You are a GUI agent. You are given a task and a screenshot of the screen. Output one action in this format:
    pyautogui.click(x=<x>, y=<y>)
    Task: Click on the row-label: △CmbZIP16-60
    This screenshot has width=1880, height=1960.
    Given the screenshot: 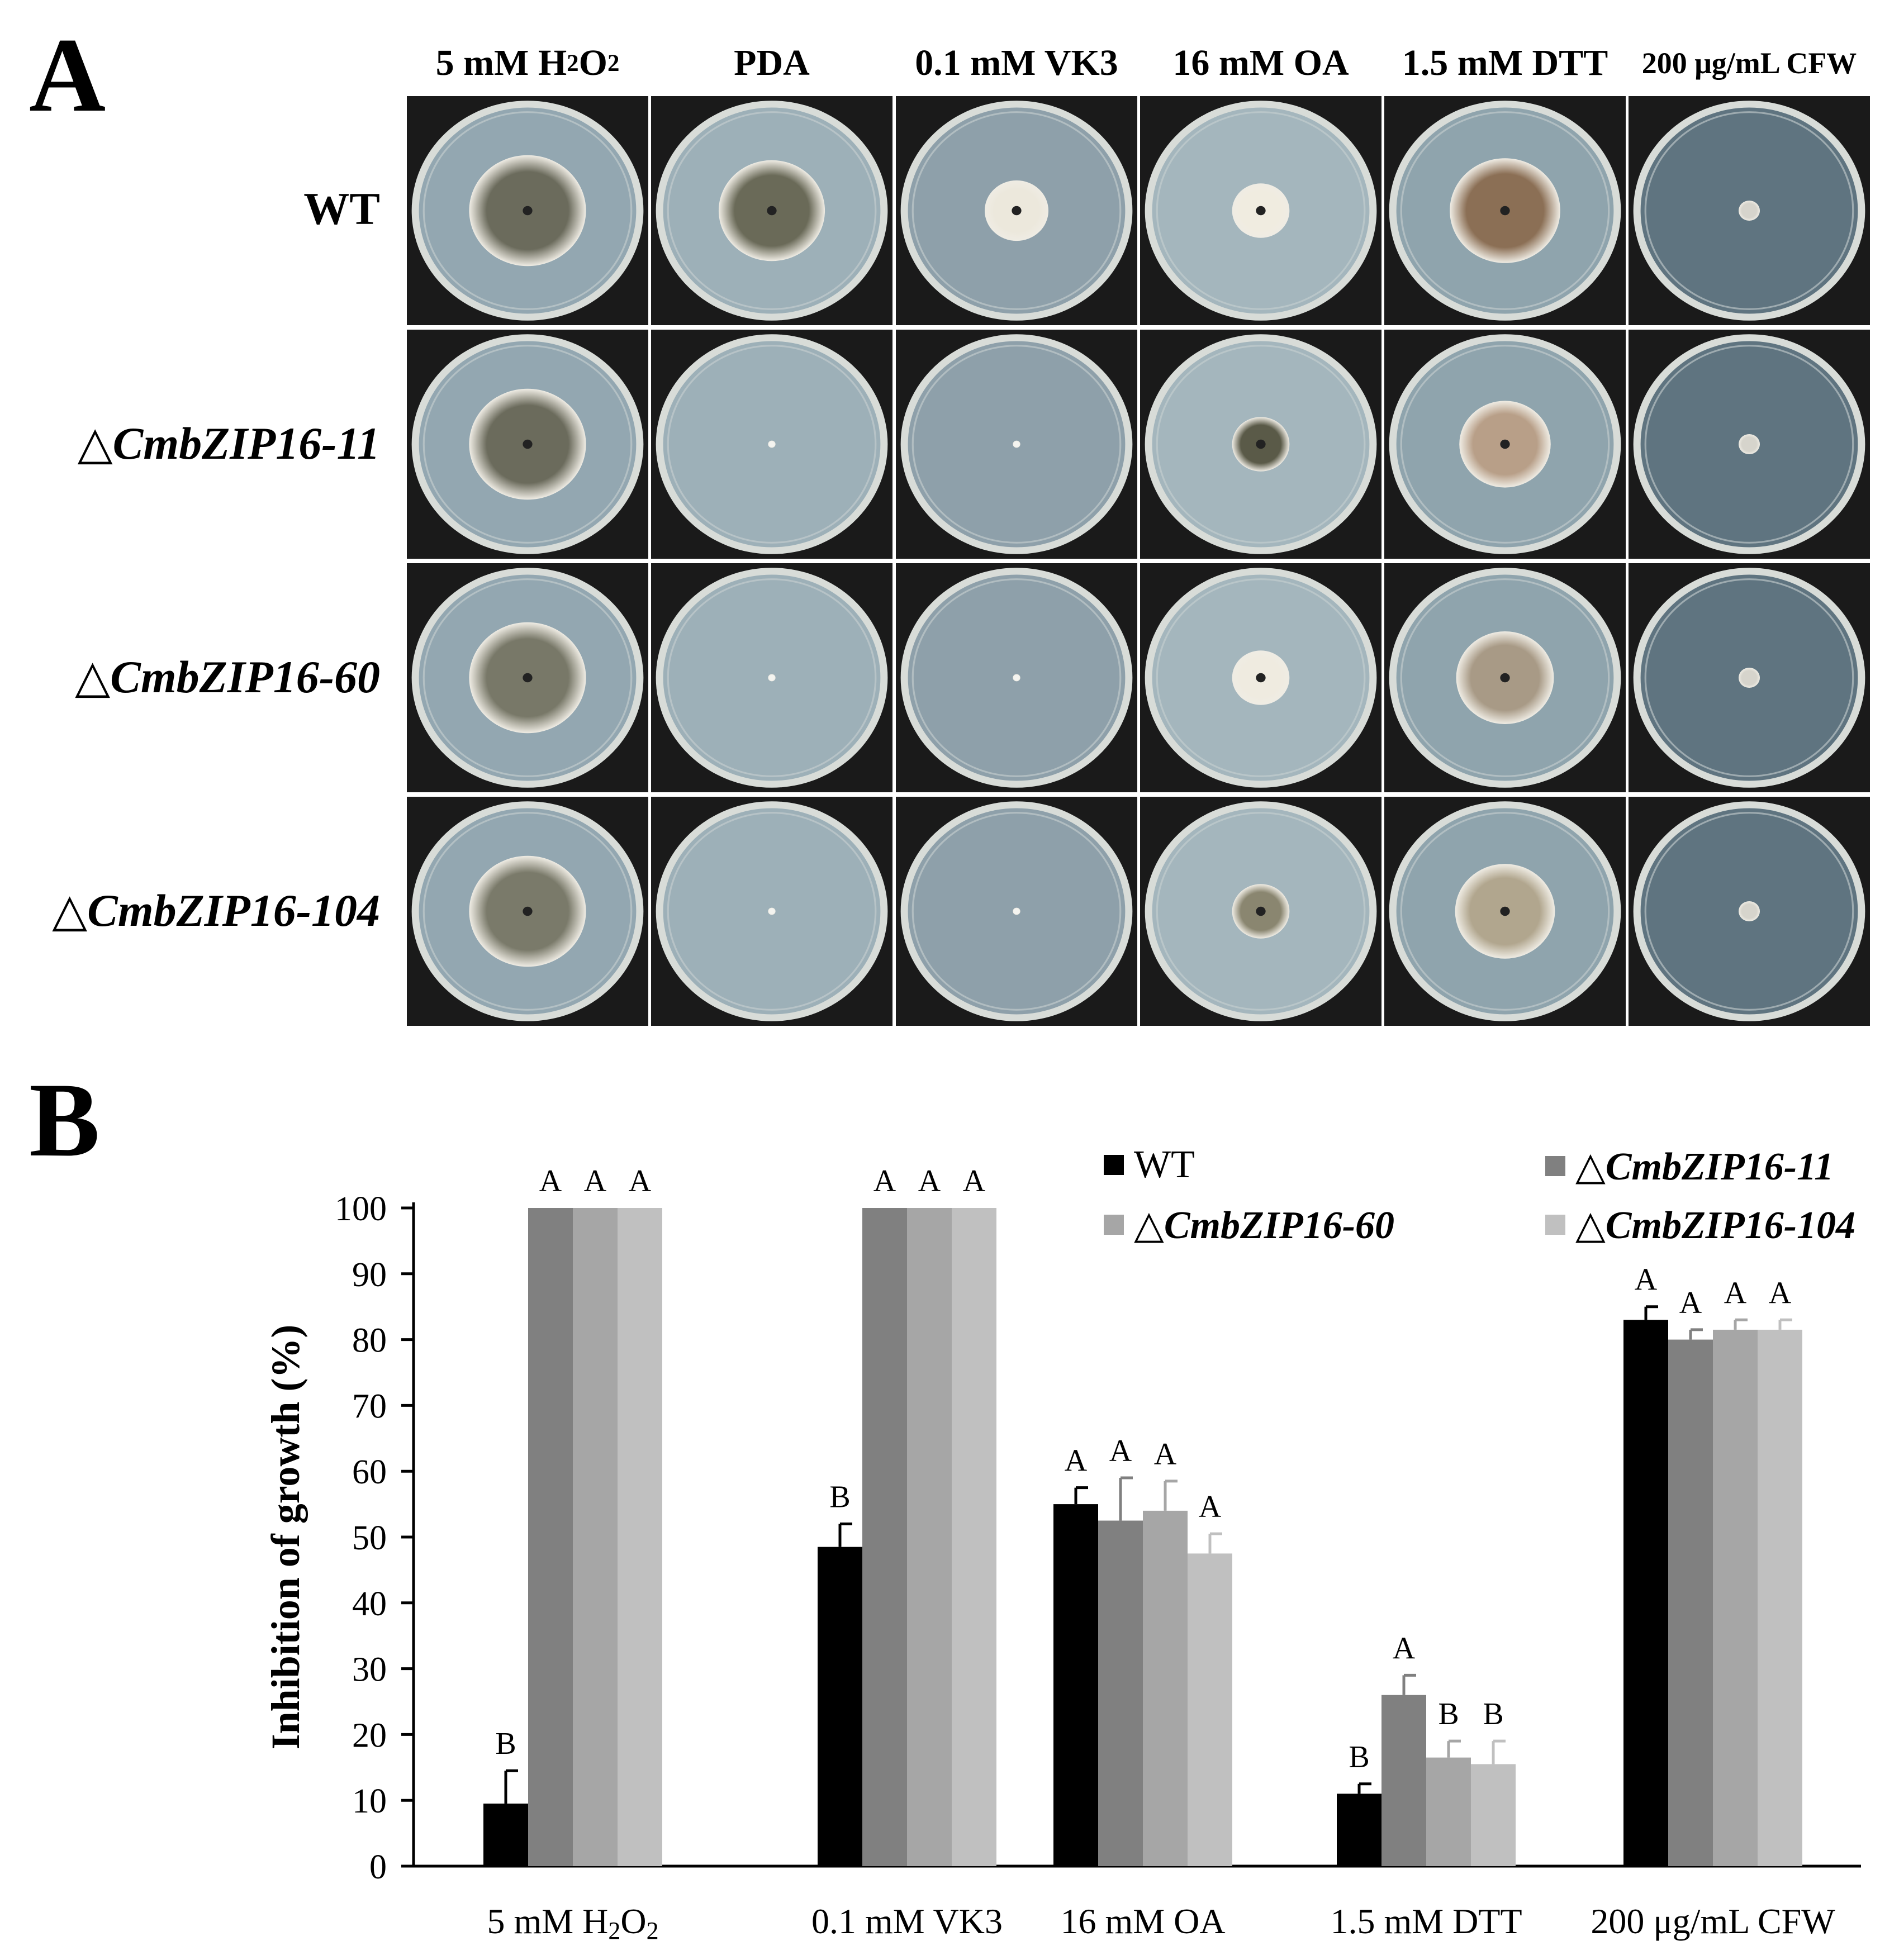 What is the action you would take?
    pyautogui.click(x=227, y=676)
    